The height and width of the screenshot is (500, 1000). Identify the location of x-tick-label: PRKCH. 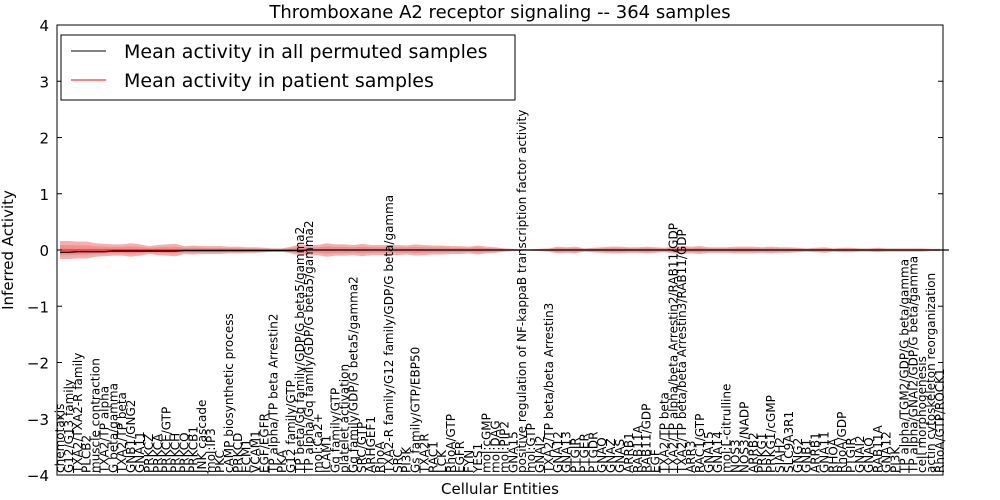
(176, 453).